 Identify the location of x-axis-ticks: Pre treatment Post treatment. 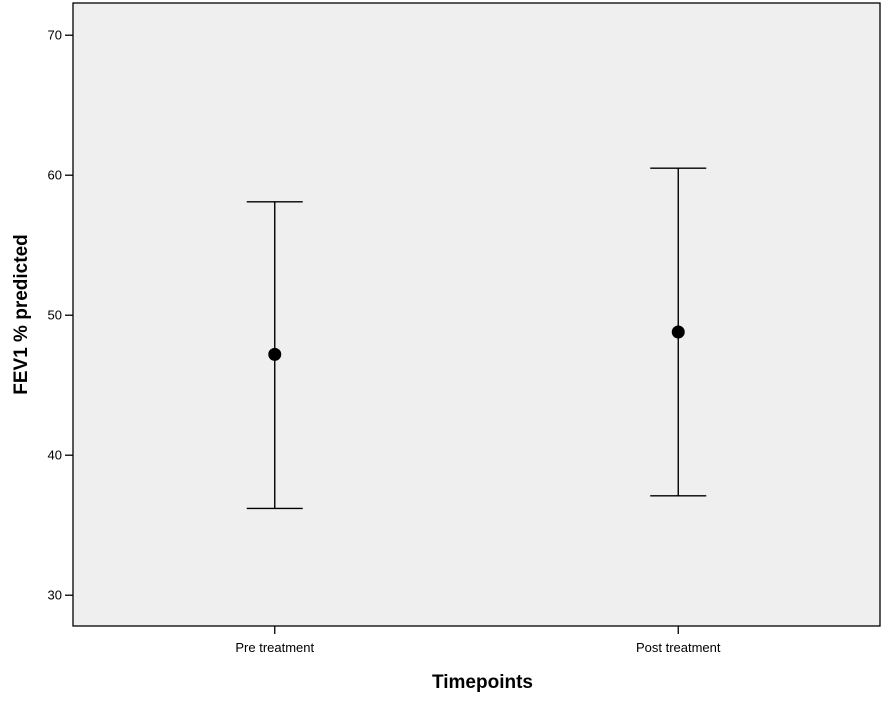
(478, 640).